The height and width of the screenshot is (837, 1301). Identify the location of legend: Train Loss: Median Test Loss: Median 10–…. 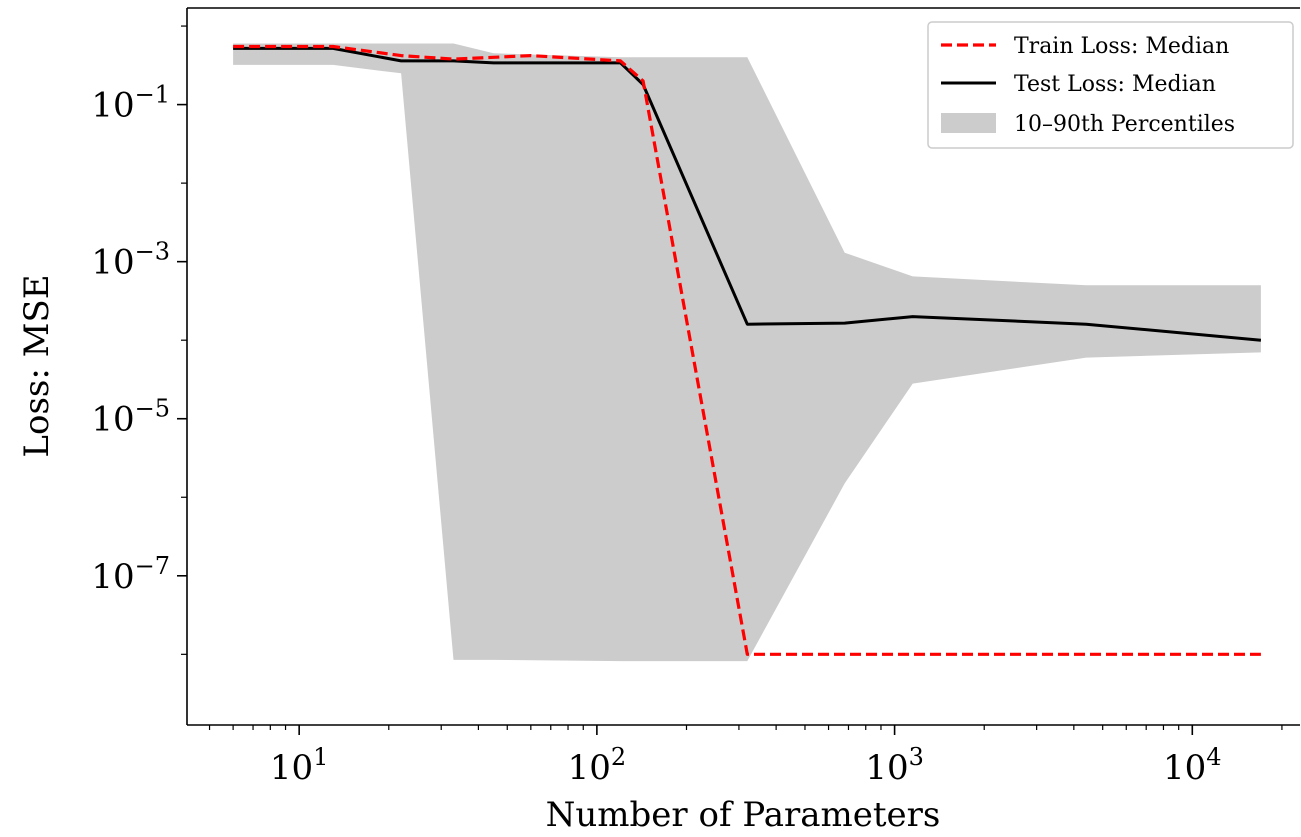
(1110, 85).